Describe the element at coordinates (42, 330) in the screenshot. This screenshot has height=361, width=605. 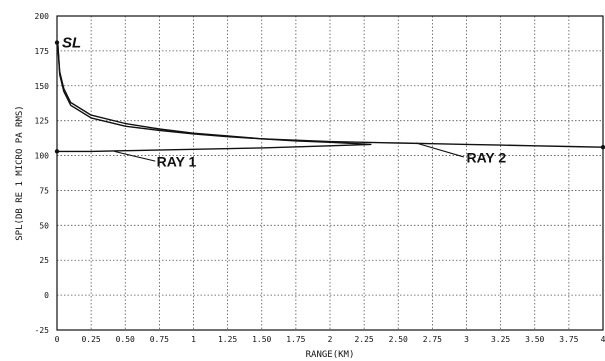
I see `y-tick-label: -25` at that location.